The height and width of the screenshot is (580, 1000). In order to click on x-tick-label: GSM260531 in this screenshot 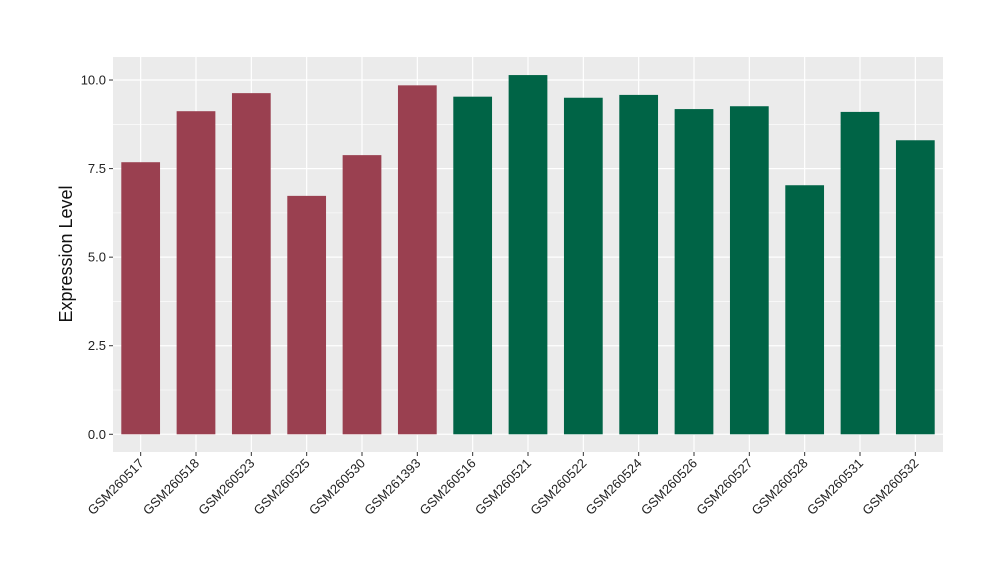, I will do `click(835, 487)`.